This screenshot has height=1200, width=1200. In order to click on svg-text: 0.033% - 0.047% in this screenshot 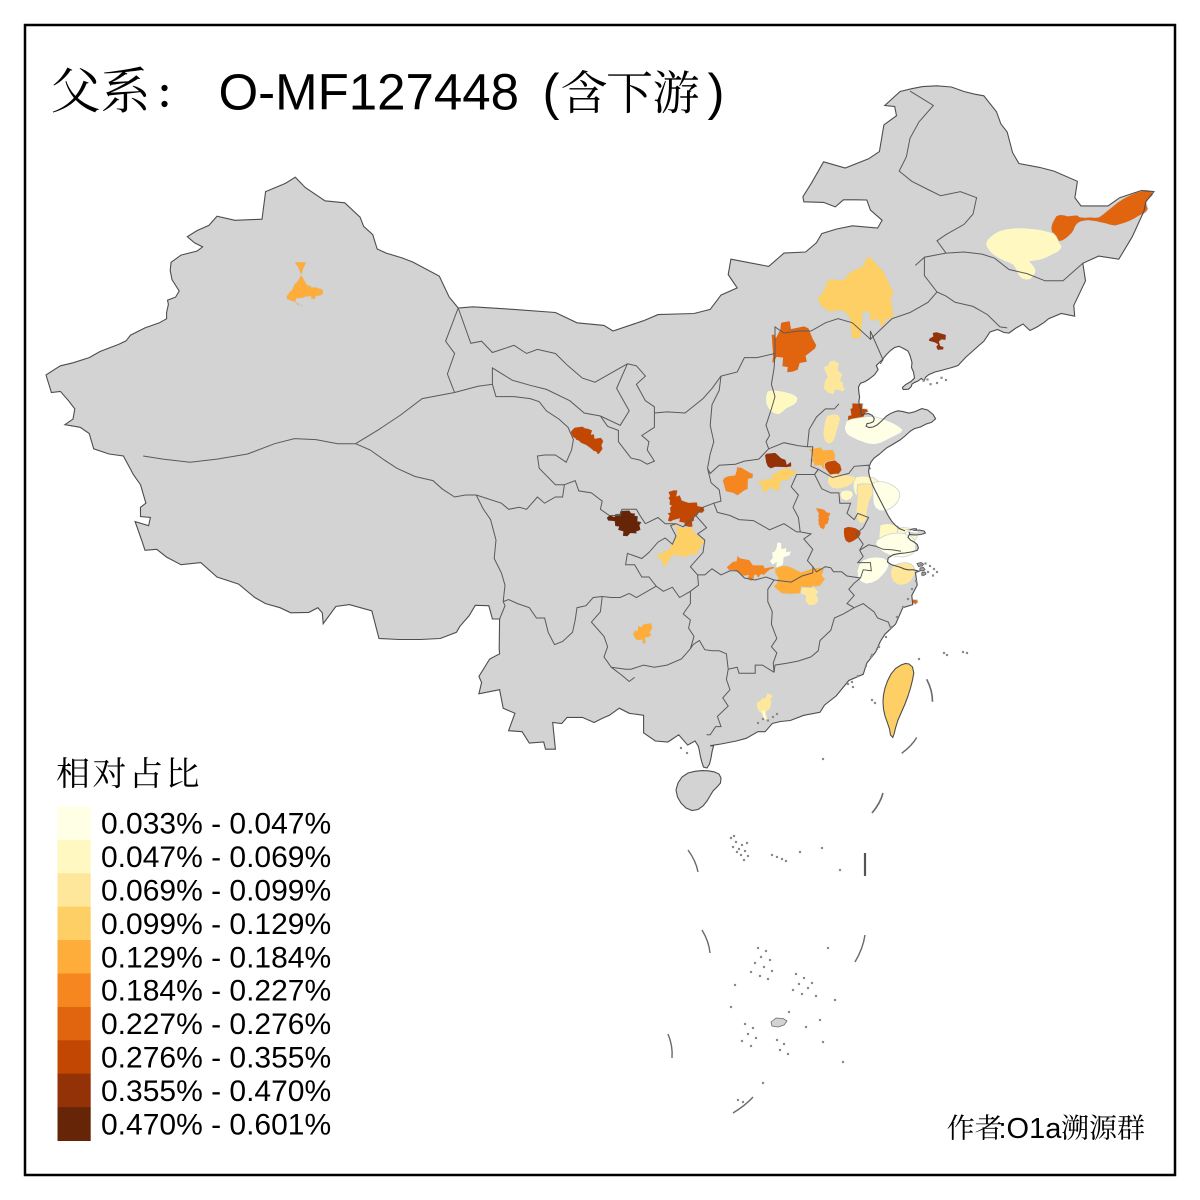, I will do `click(216, 824)`.